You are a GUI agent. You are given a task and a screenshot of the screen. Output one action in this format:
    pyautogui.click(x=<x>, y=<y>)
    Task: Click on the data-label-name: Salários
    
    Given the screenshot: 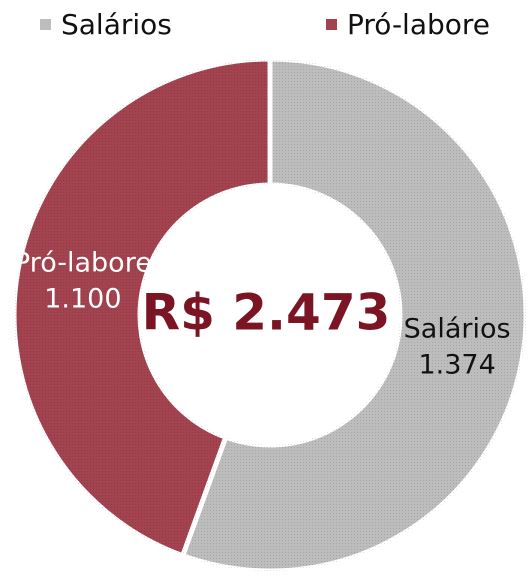 What is the action you would take?
    pyautogui.click(x=457, y=328)
    